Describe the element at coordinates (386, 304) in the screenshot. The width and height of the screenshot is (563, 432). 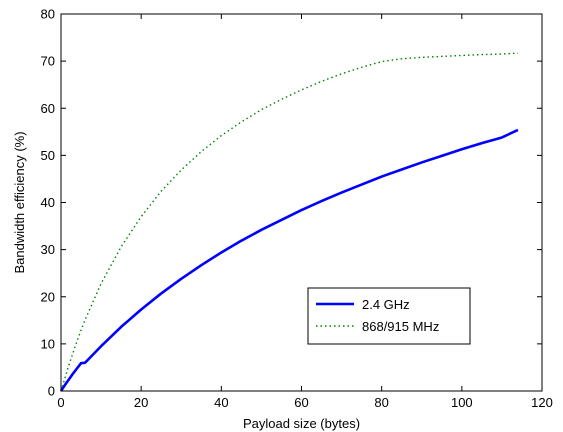
I see `legend-label-2-4-ghz: 2.4 GHz` at that location.